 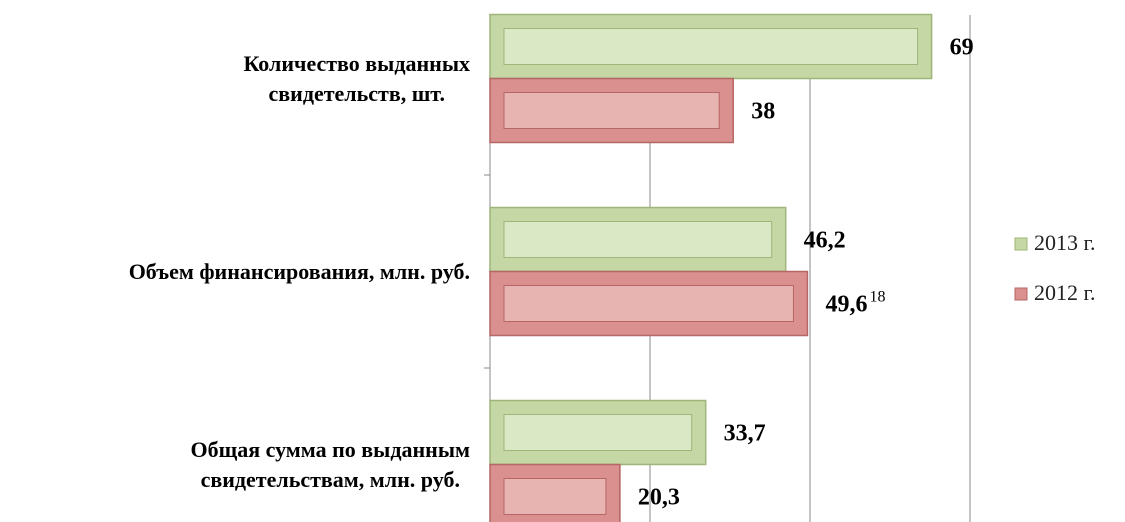 I want to click on category-label: Объем финансирования, млн. руб., so click(x=235, y=272).